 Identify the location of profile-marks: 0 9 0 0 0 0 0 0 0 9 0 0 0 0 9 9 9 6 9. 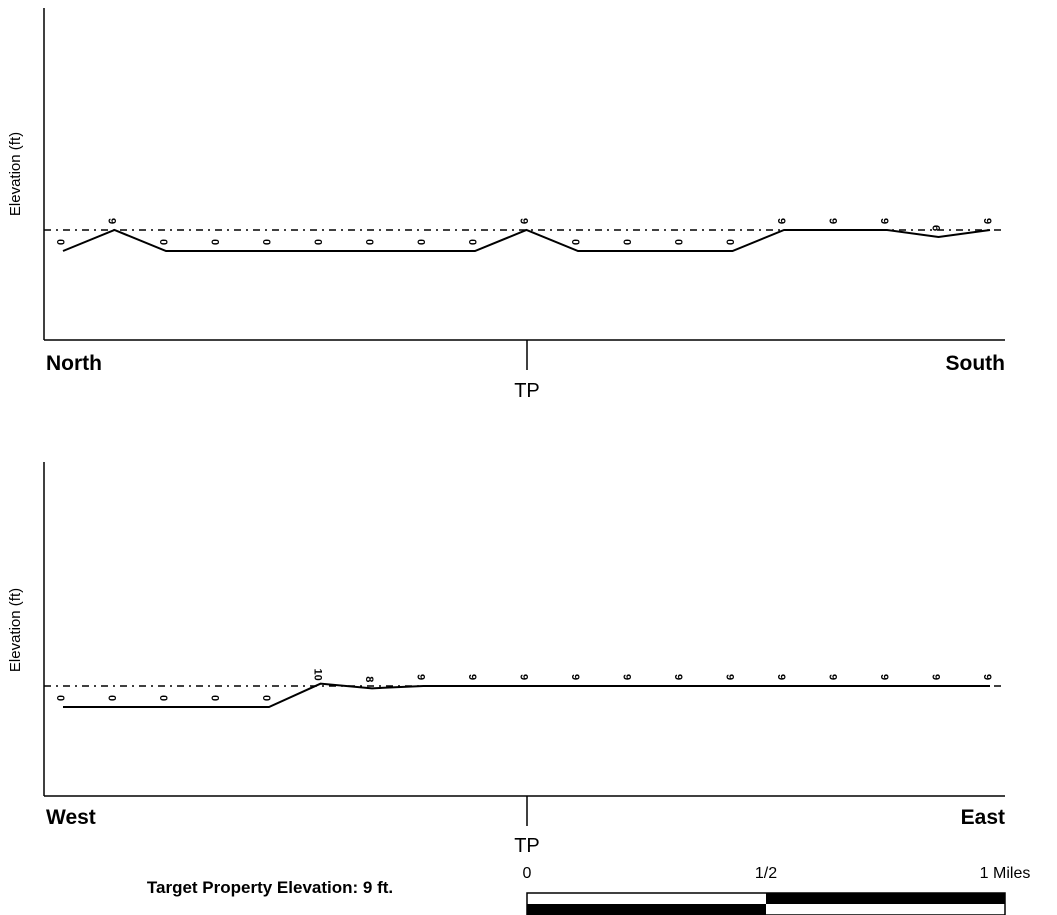
(523, 235).